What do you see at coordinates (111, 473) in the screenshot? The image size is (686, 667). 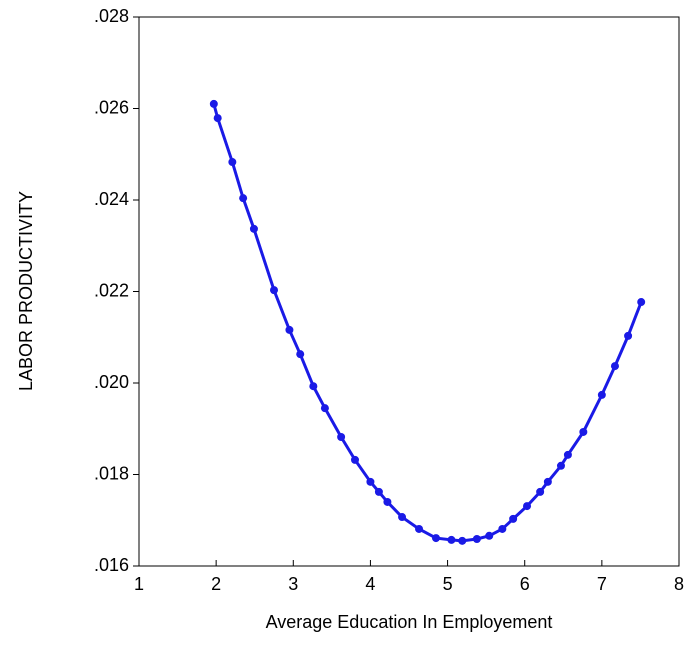 I see `y-tick-label: .018` at bounding box center [111, 473].